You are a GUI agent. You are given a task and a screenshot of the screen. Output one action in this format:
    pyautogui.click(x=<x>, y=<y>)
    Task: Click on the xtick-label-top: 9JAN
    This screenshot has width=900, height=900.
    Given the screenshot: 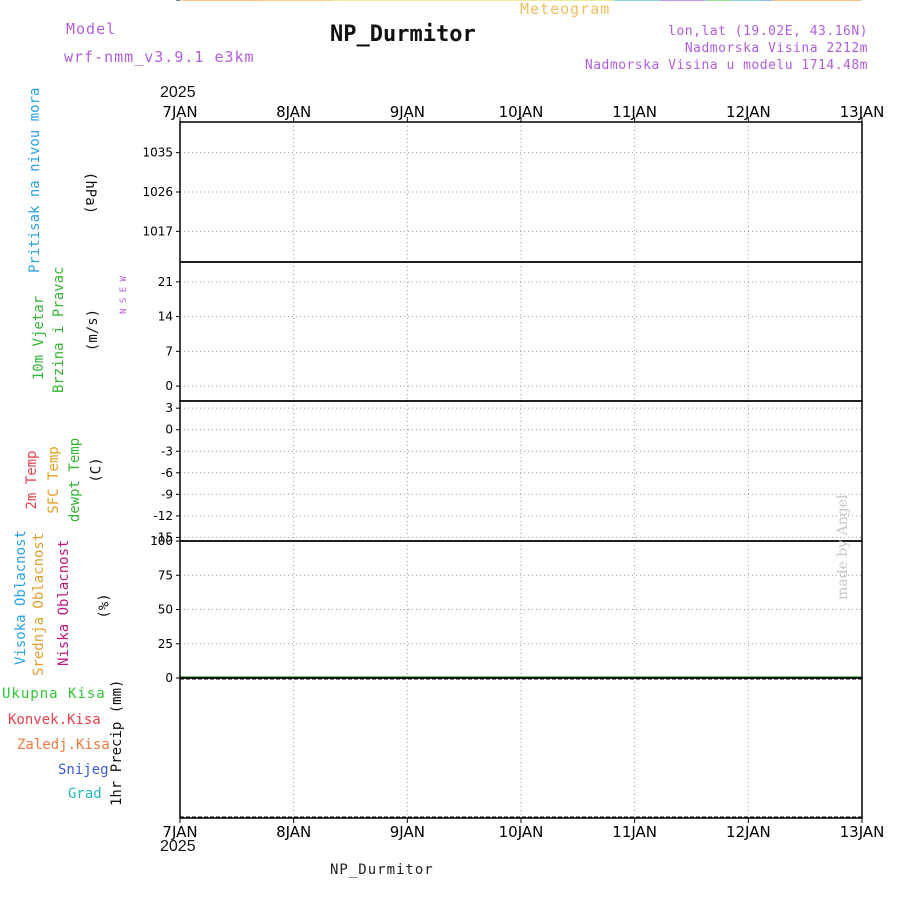 What is the action you would take?
    pyautogui.click(x=407, y=112)
    